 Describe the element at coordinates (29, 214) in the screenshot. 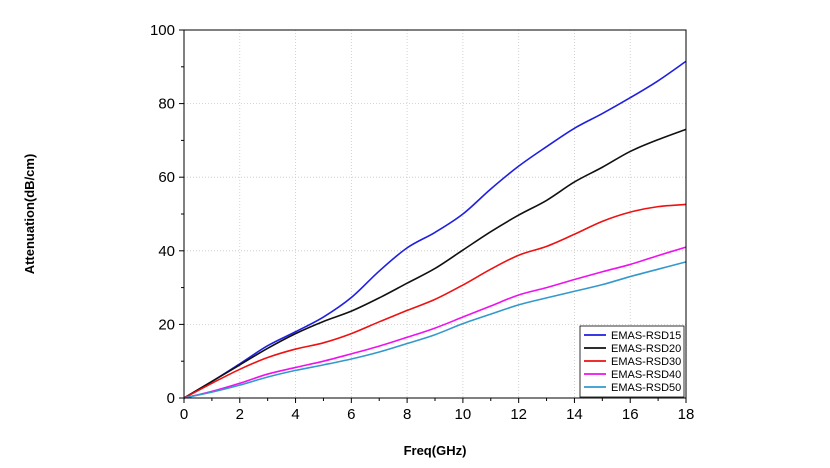

I see `y-axis-title: Attenuation(dB/cm)` at that location.